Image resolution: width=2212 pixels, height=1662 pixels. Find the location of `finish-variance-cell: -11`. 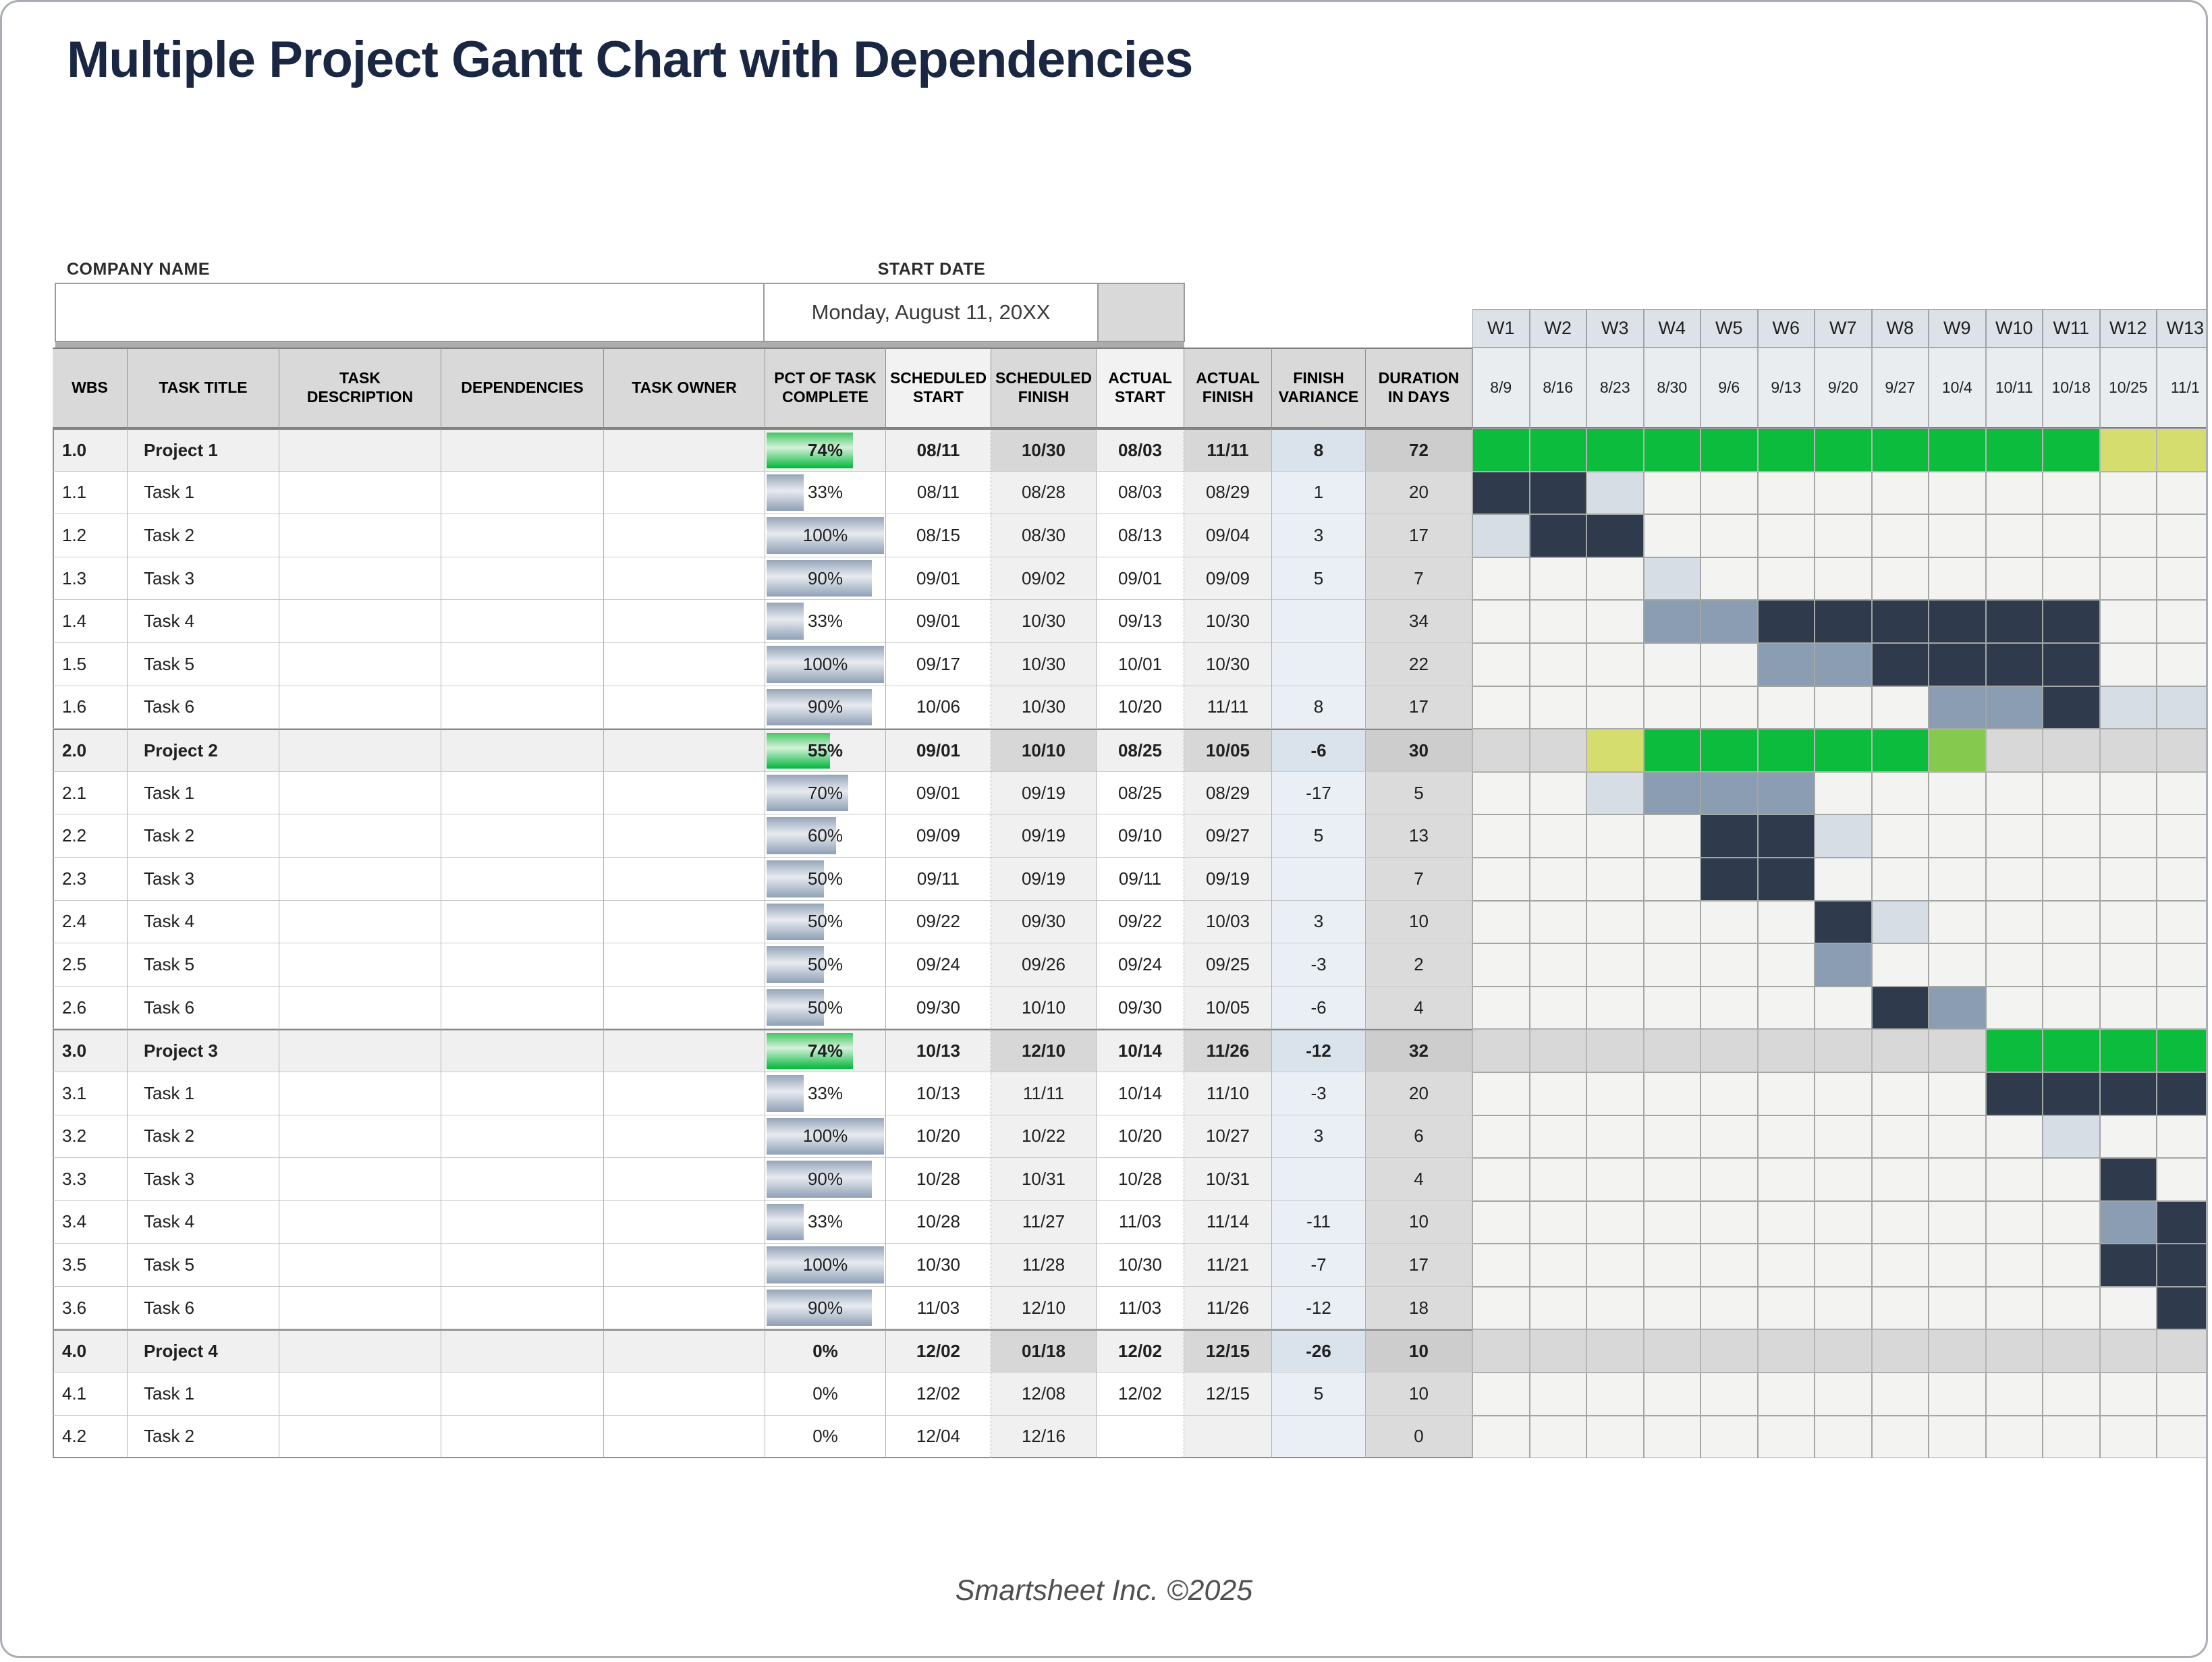

finish-variance-cell: -11 is located at coordinates (1319, 1222).